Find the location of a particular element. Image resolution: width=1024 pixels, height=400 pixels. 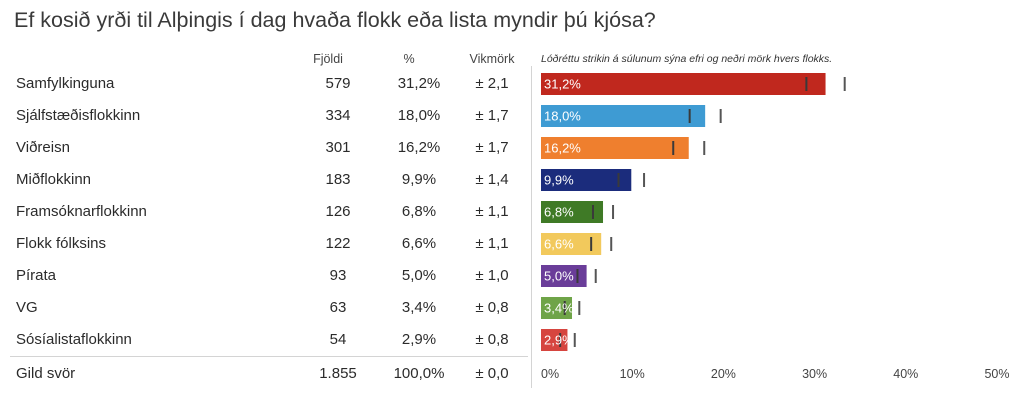

table-row: Viðreisn 301 16,2% ± 1,7 is located at coordinates (269, 148).